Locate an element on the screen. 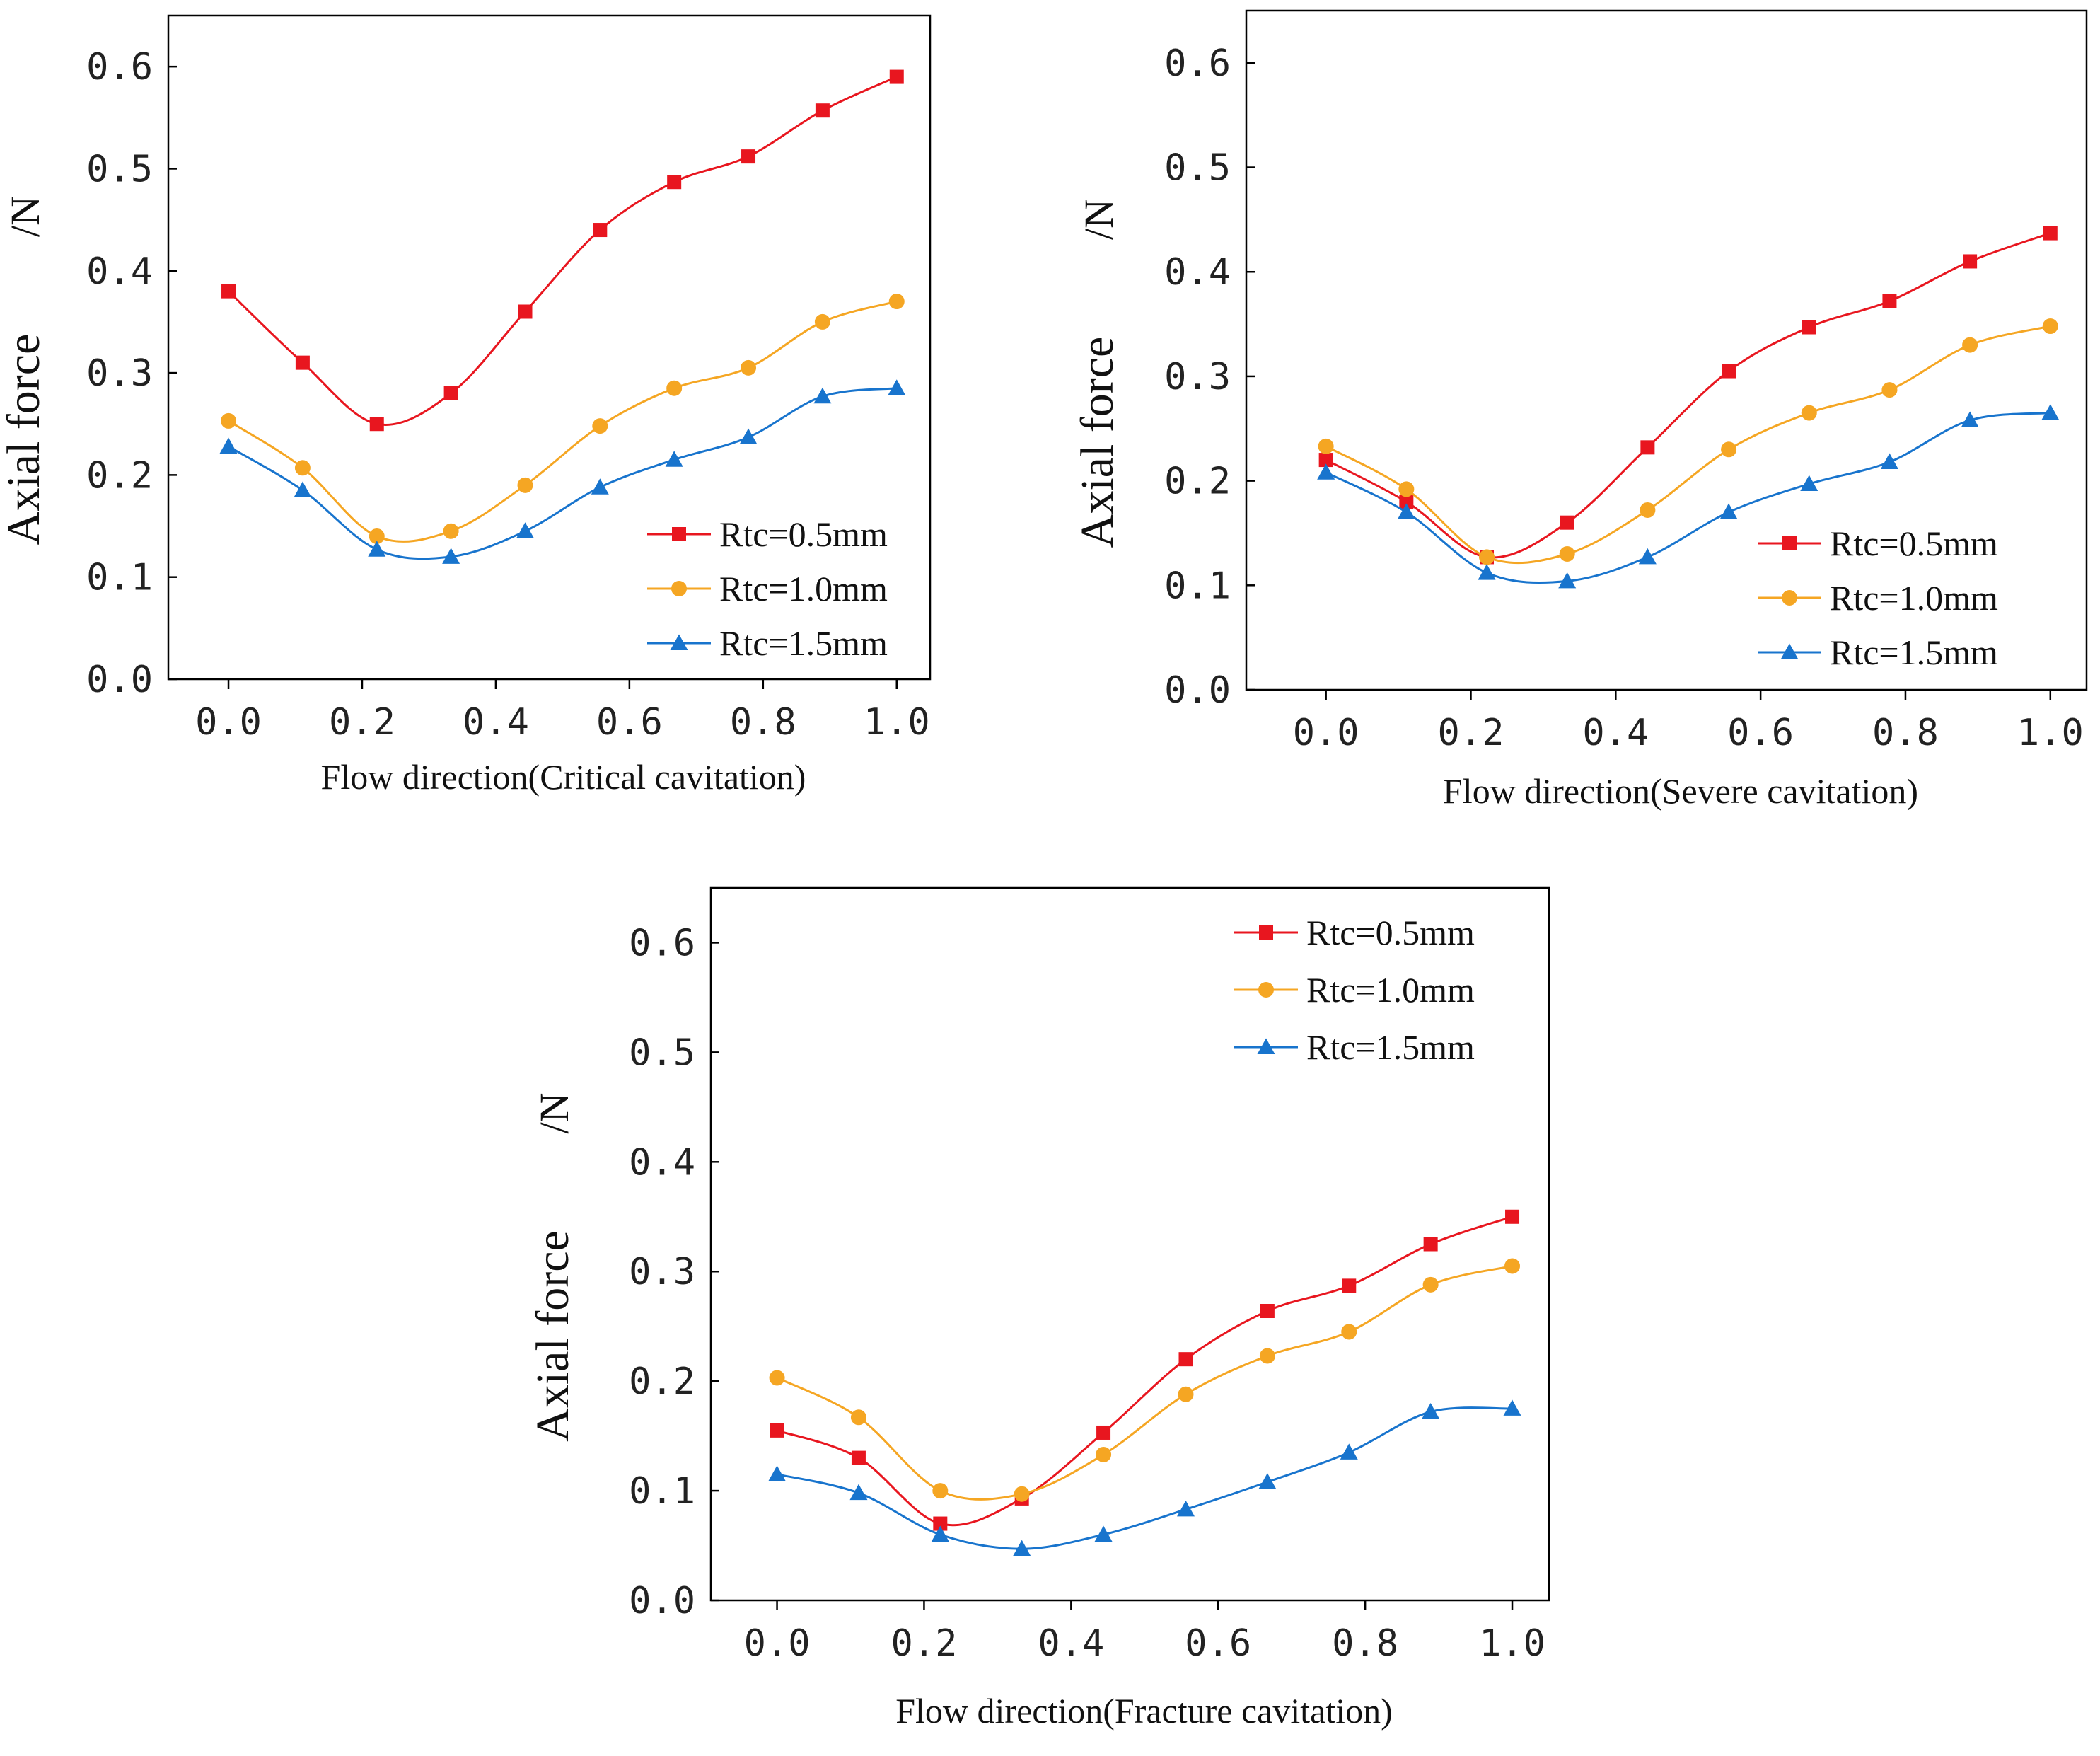  series-square is located at coordinates (562, 251).